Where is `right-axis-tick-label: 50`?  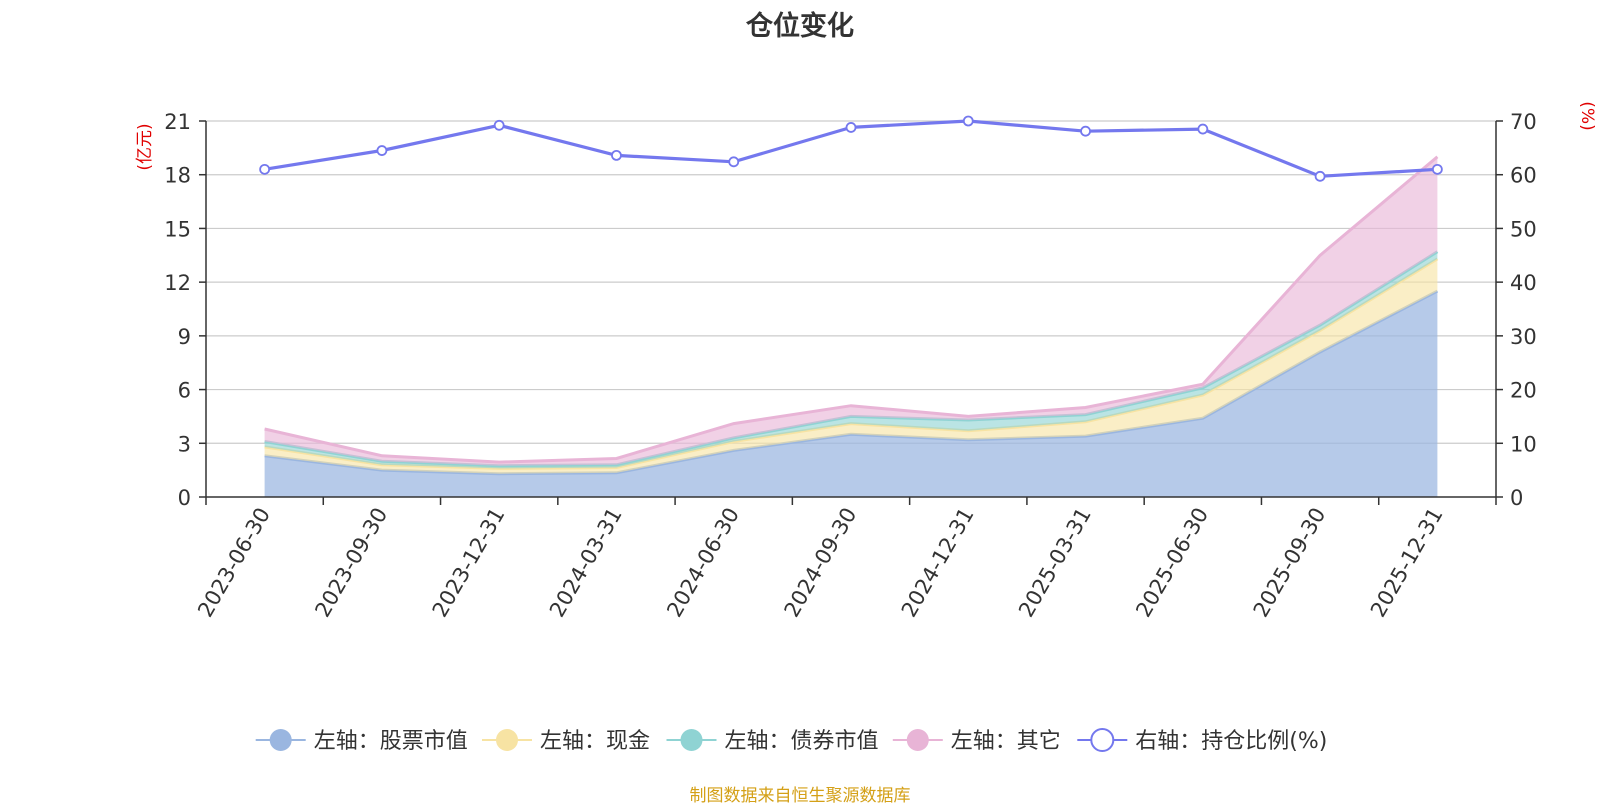 right-axis-tick-label: 50 is located at coordinates (1523, 229).